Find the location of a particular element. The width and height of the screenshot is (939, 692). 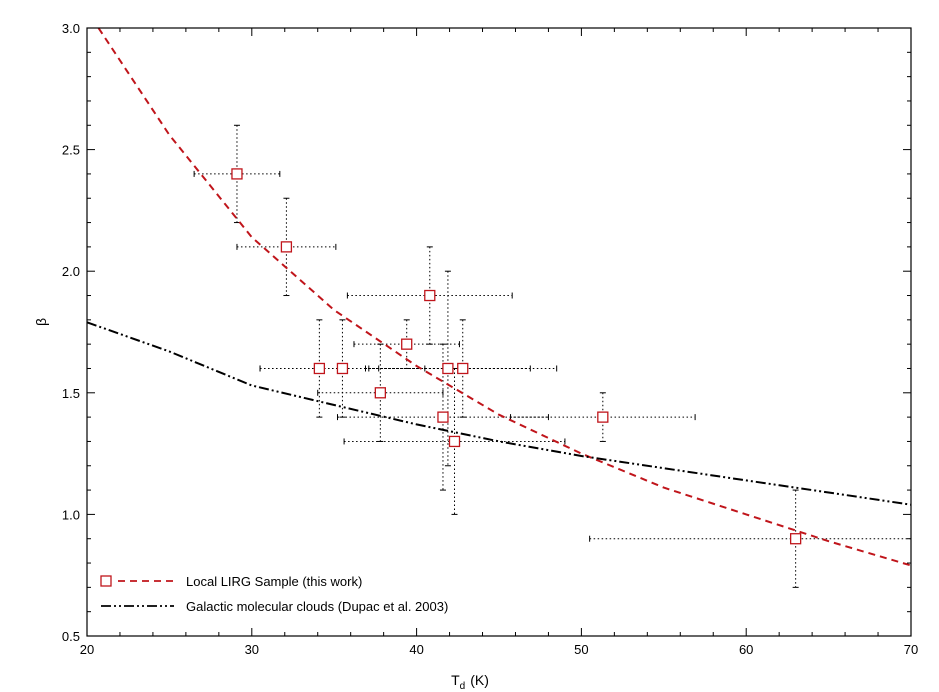

y-tick-label: 3.0 is located at coordinates (71, 28).